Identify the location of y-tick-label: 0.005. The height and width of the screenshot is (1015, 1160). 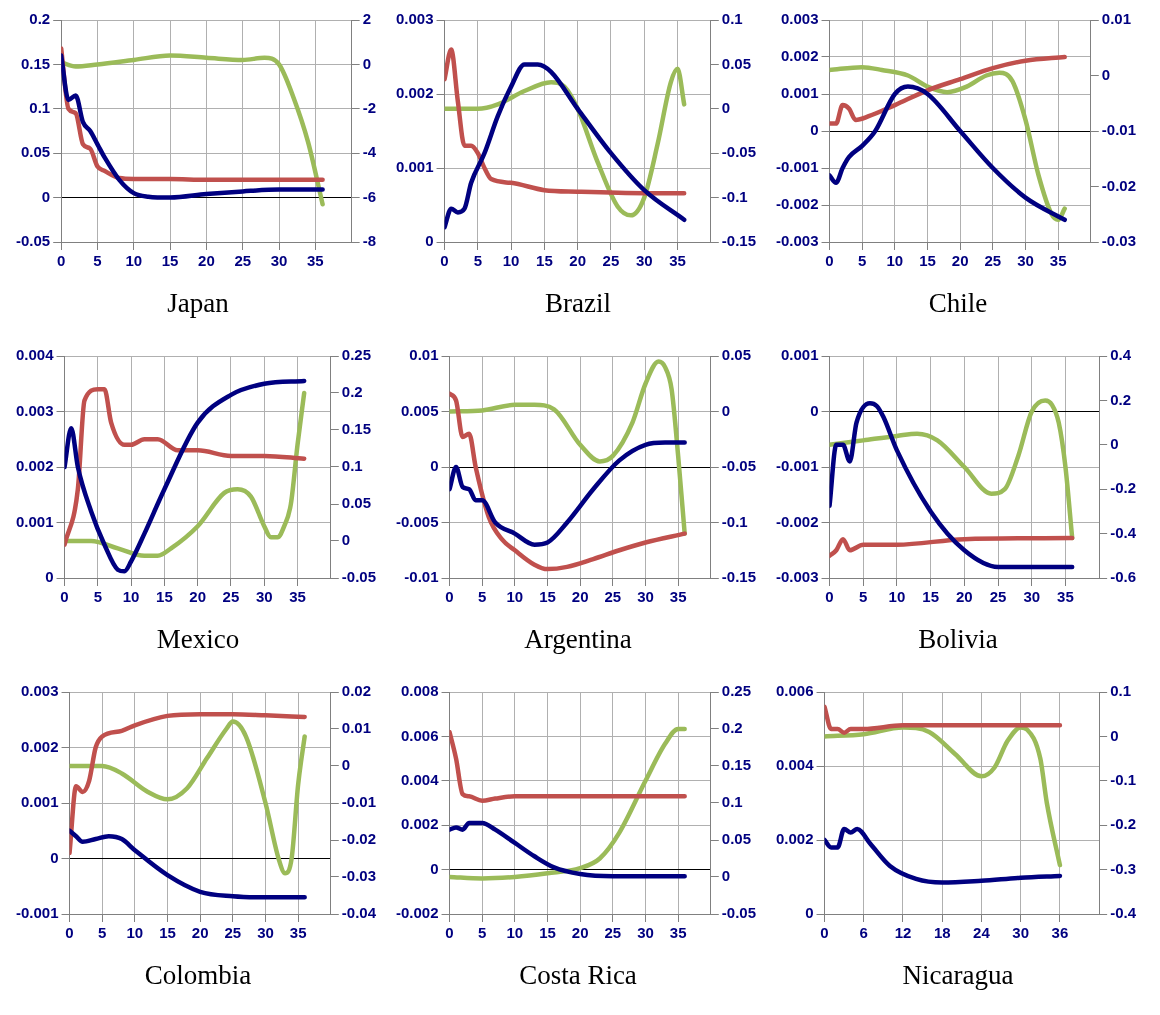
(419, 410).